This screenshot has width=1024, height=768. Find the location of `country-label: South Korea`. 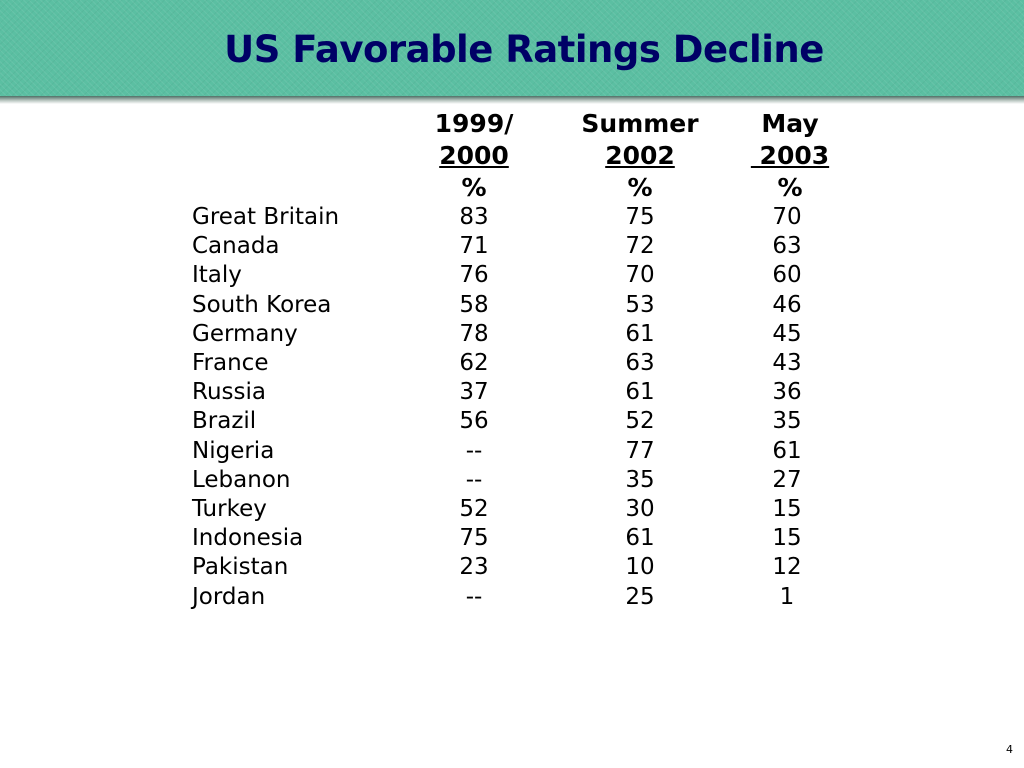

country-label: South Korea is located at coordinates (262, 304).